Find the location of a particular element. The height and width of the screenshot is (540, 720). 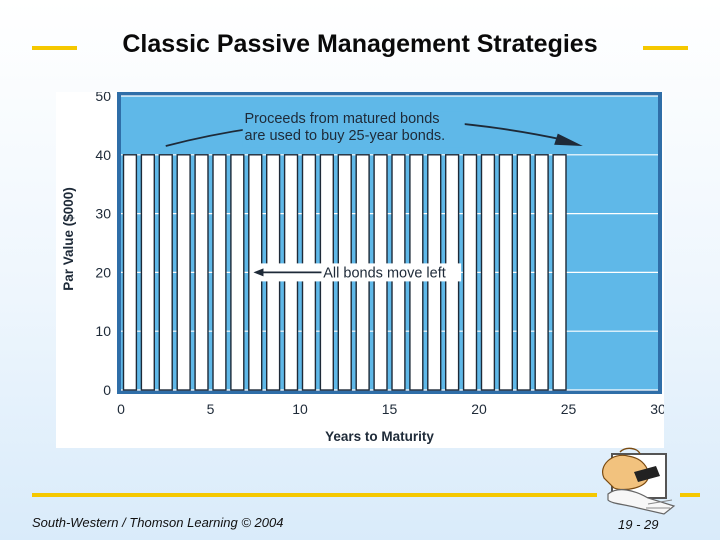

x-tick-label: 15 is located at coordinates (390, 409).